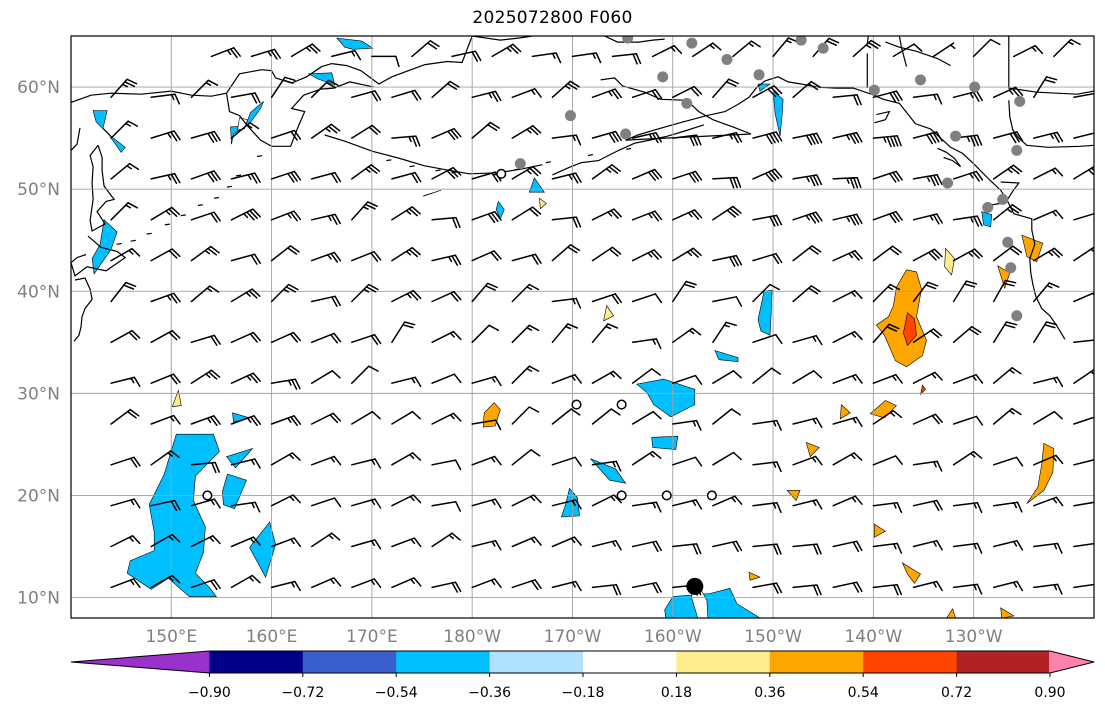 This screenshot has height=712, width=1105. What do you see at coordinates (38, 190) in the screenshot?
I see `latitude-label: 50°N` at bounding box center [38, 190].